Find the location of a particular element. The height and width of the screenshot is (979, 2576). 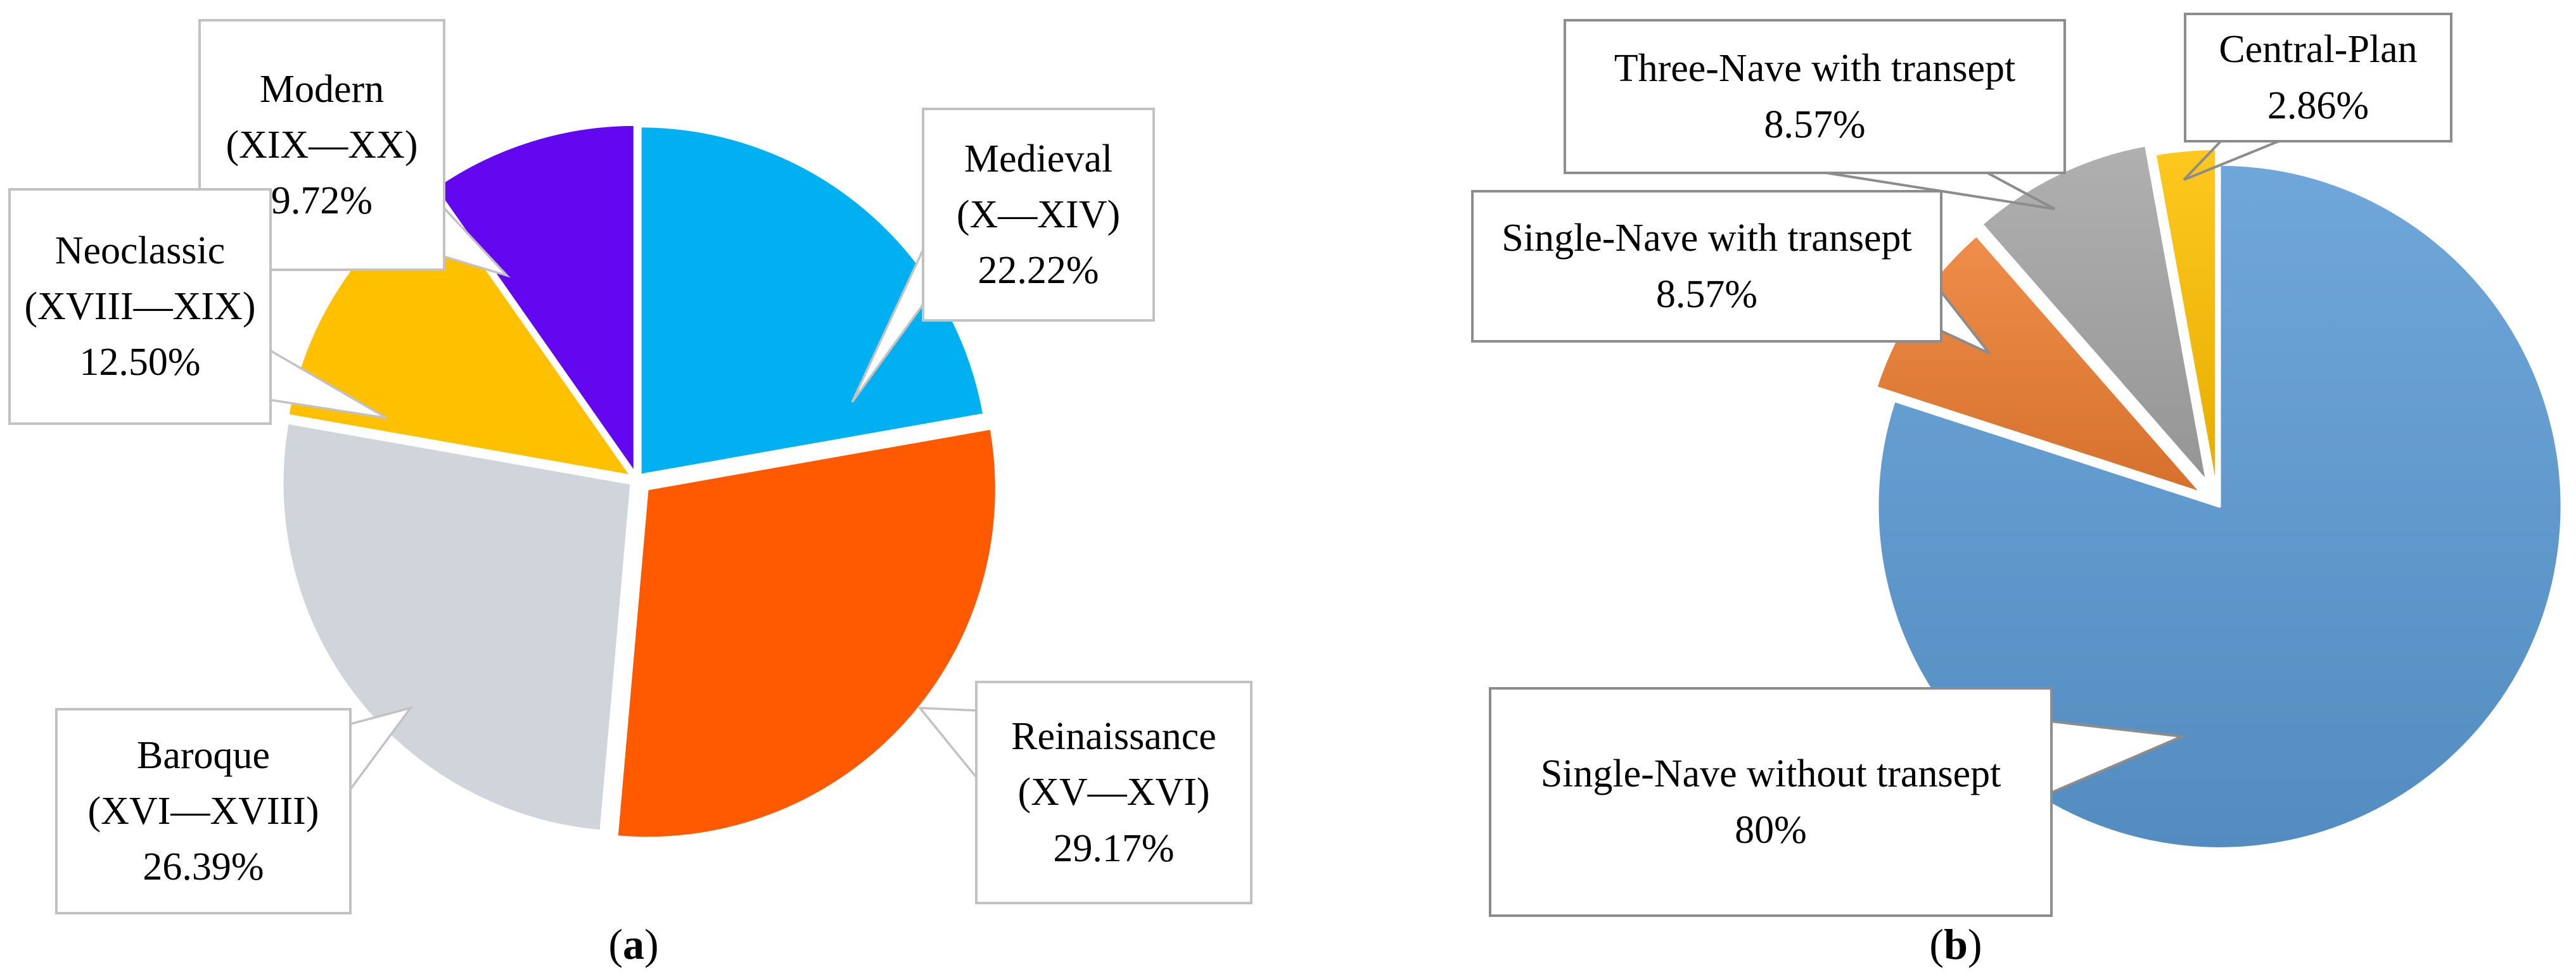

callout-label: Single-Nave with transept is located at coordinates (1707, 238).